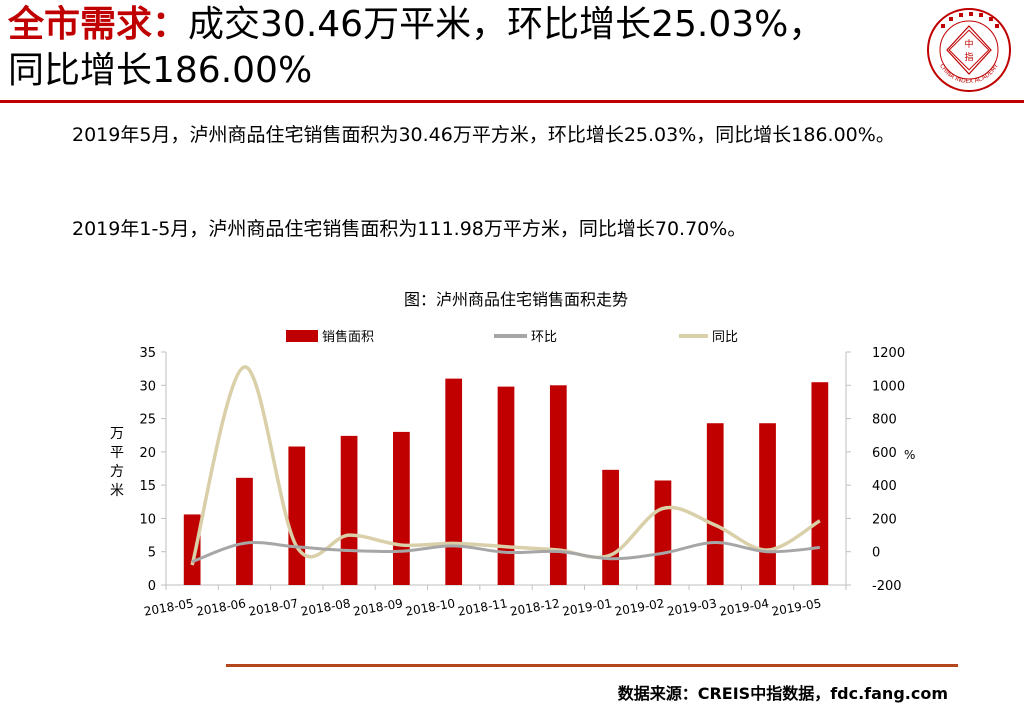  I want to click on title-prefix: 全市需求：, so click(98, 24).